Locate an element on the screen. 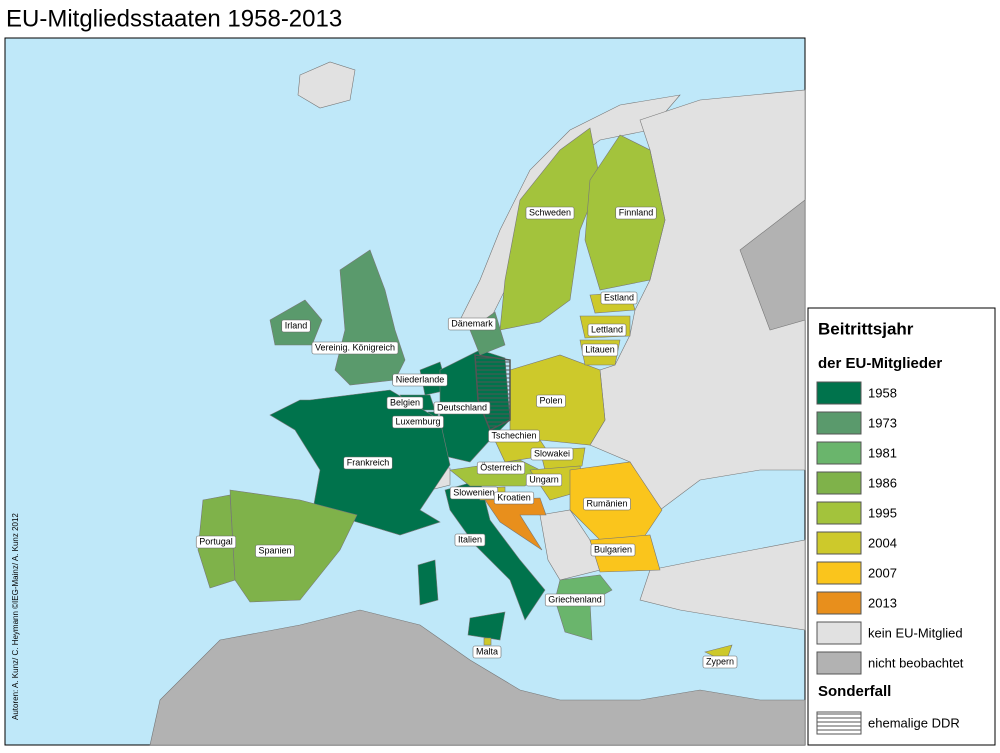 The image size is (1000, 753). country-label: Litauen is located at coordinates (600, 349).